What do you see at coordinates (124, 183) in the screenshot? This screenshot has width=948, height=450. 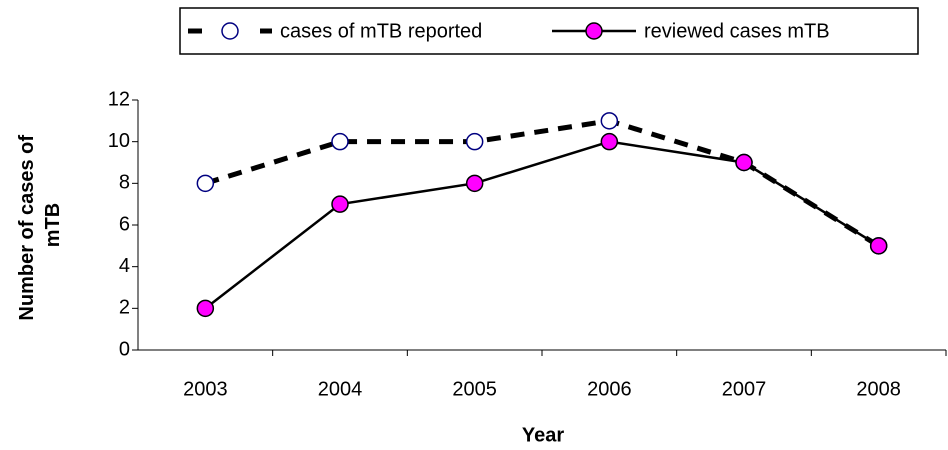 I see `y-tick-label: 8` at bounding box center [124, 183].